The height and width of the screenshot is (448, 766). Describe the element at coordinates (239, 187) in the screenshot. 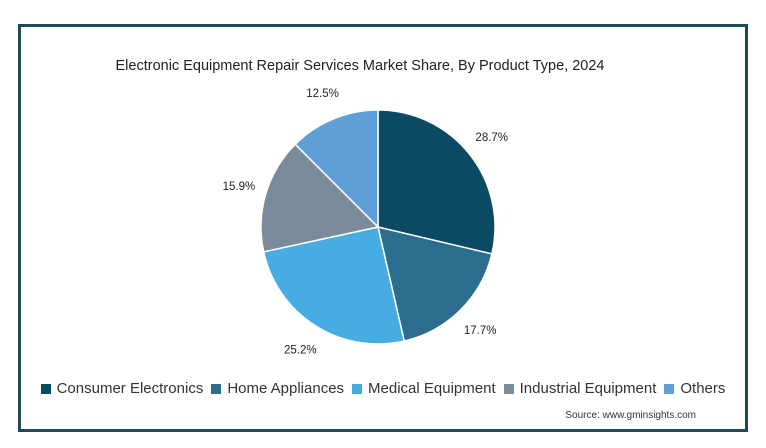

I see `pie-data-label: 15.9%` at that location.